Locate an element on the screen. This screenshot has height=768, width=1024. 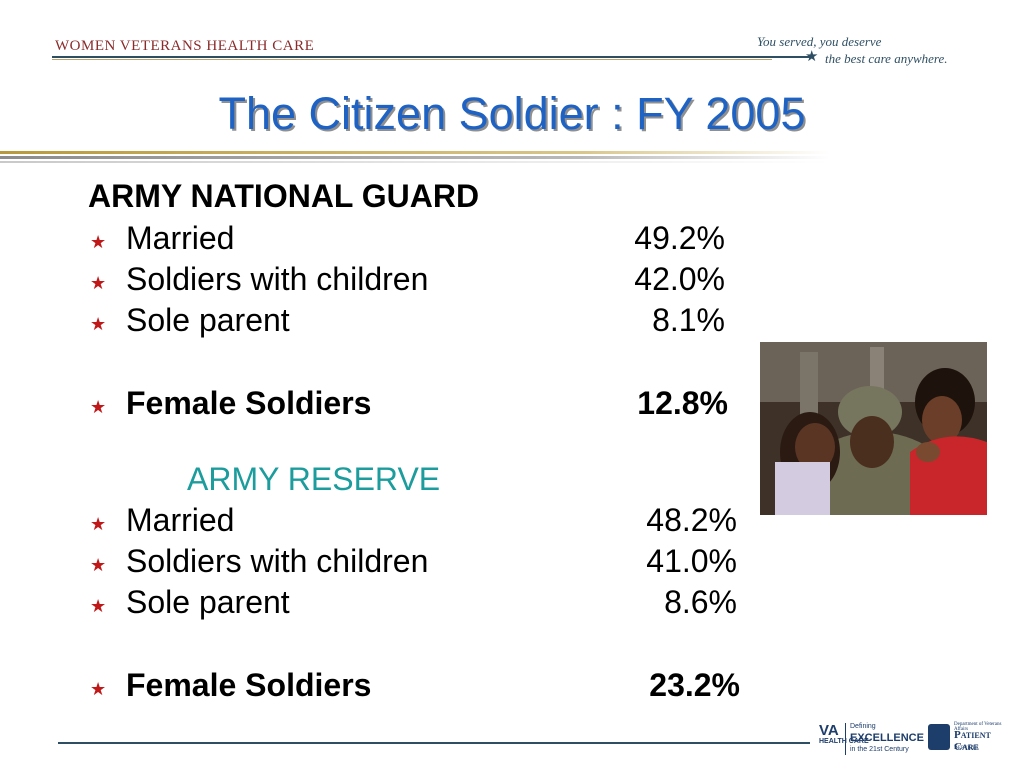
row-value: 8.1% is located at coordinates (688, 320).